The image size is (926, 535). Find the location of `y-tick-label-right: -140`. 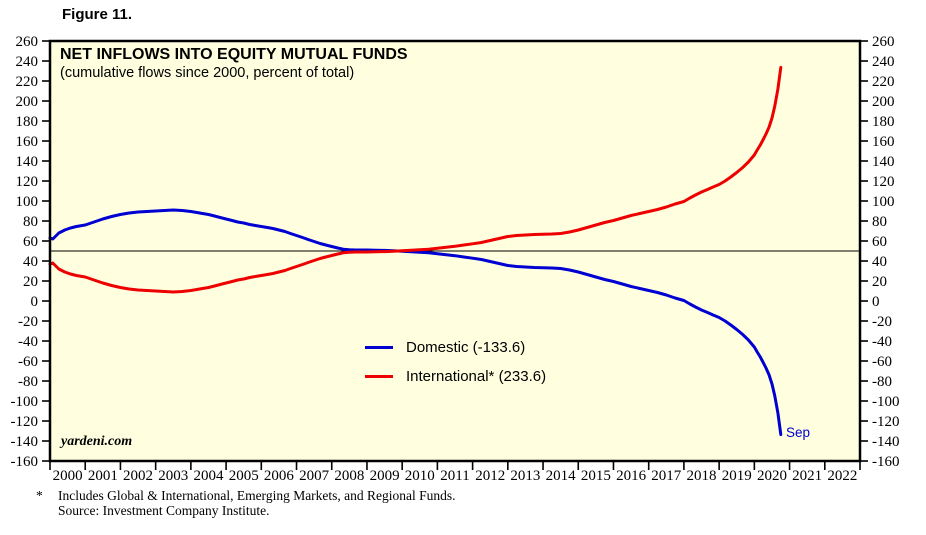

y-tick-label-right: -140 is located at coordinates (886, 442).